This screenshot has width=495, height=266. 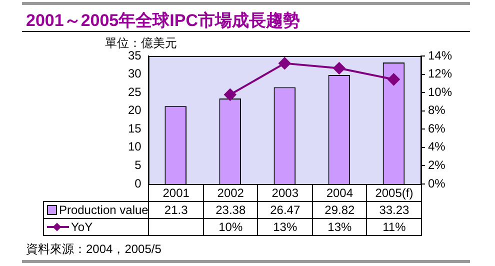 I want to click on y2-tick-label: 4%, so click(x=437, y=147).